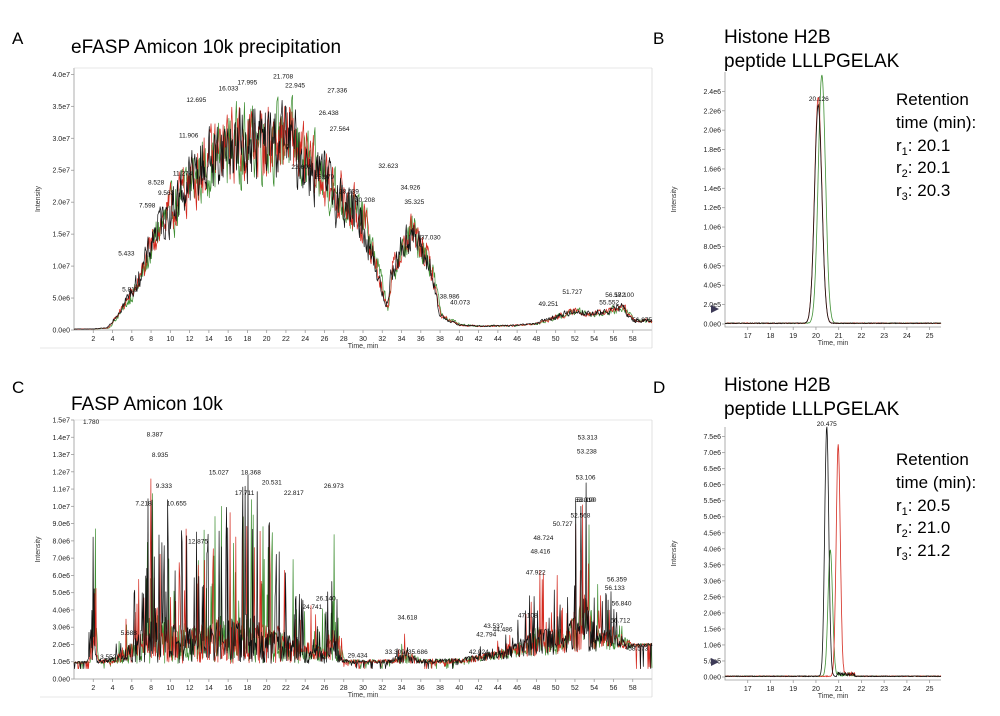 This screenshot has width=1000, height=716. What do you see at coordinates (537, 339) in the screenshot?
I see `x-tick-label: 48` at bounding box center [537, 339].